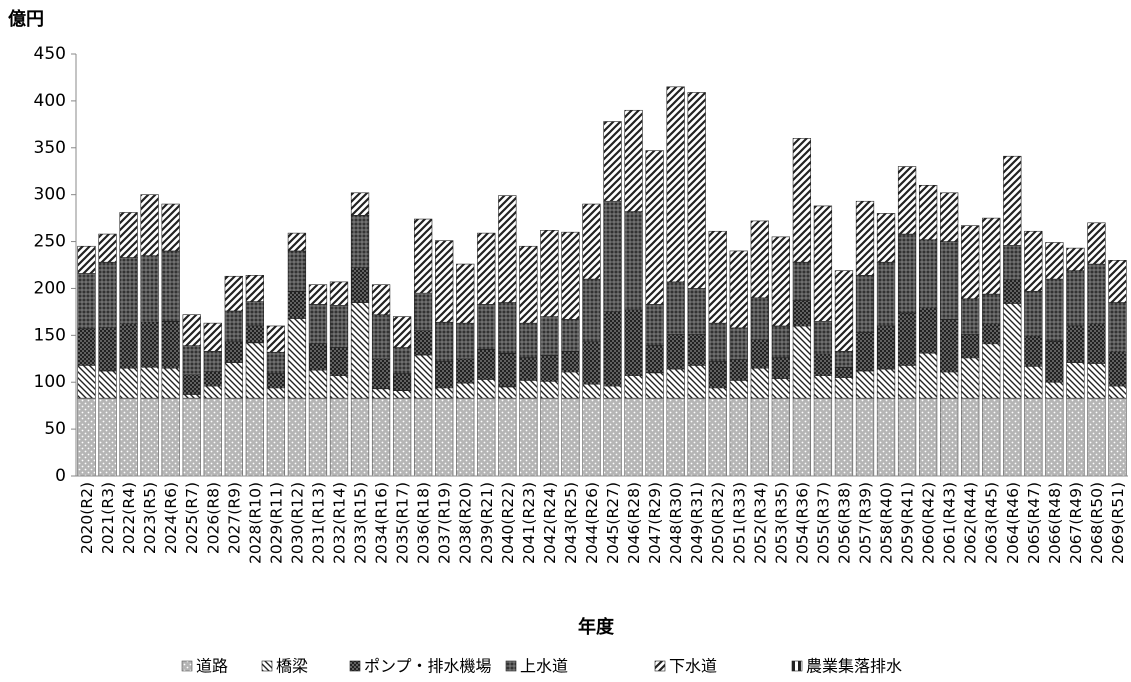  I want to click on legend-label: 上水道, so click(544, 666).